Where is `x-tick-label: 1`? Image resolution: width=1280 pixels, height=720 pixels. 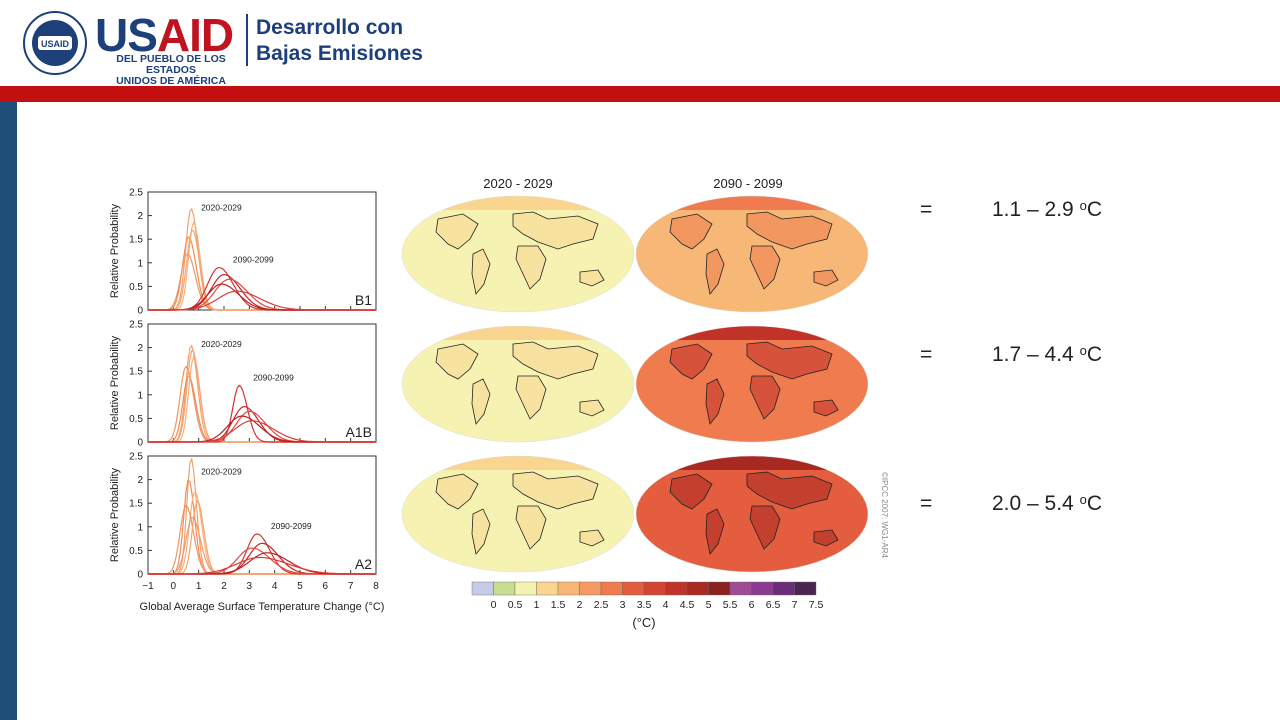
x-tick-label: 1 is located at coordinates (199, 586).